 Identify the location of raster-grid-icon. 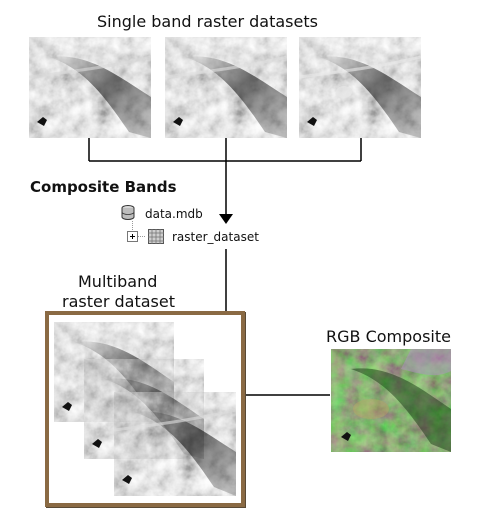
(156, 236).